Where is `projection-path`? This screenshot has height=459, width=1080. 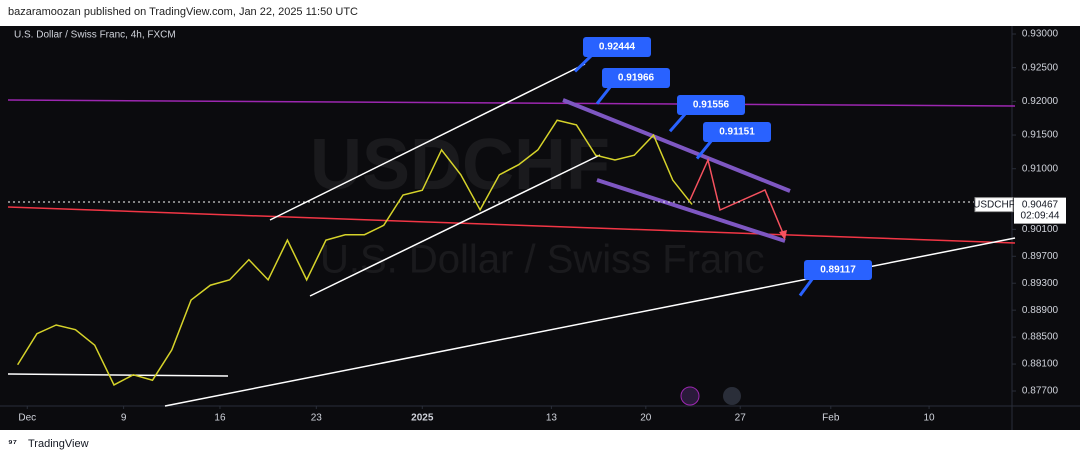 projection-path is located at coordinates (737, 198).